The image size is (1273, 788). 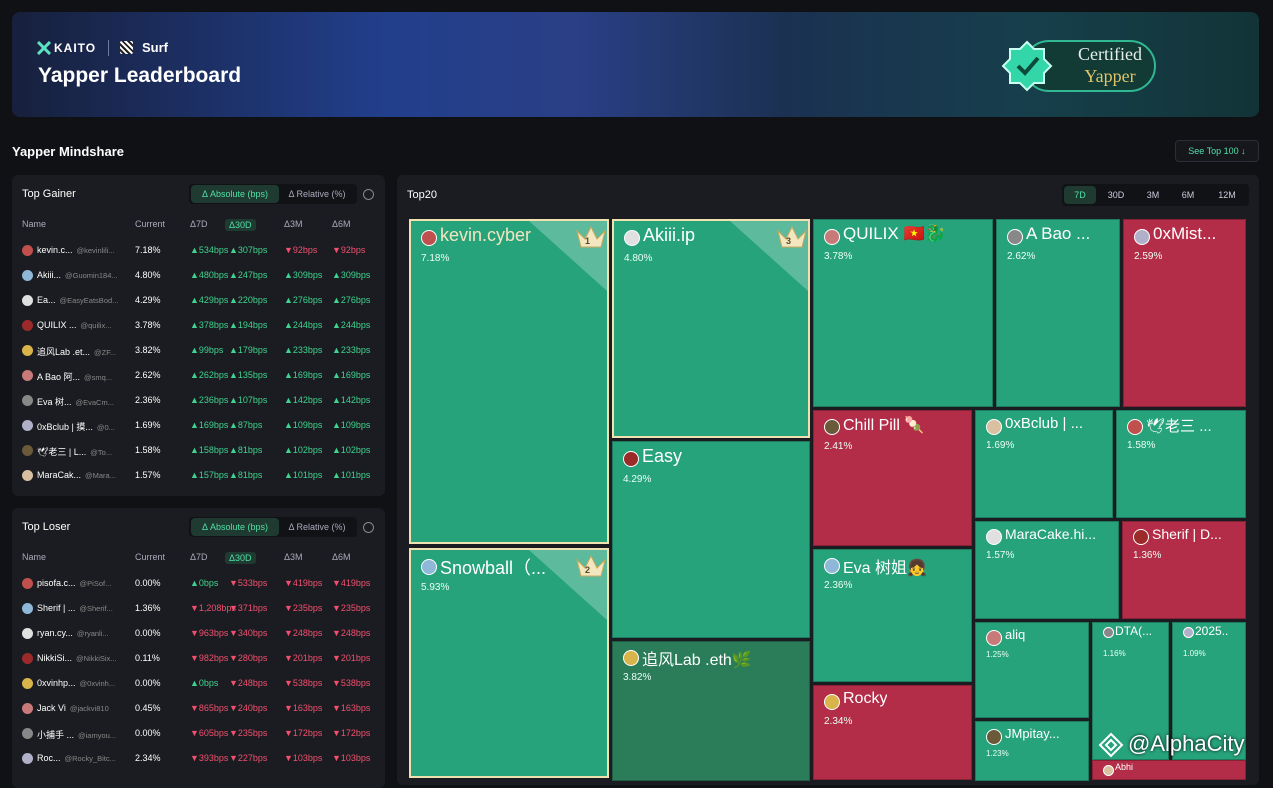 What do you see at coordinates (892, 732) in the screenshot?
I see `treemap-tile: Rocky 2.34%` at bounding box center [892, 732].